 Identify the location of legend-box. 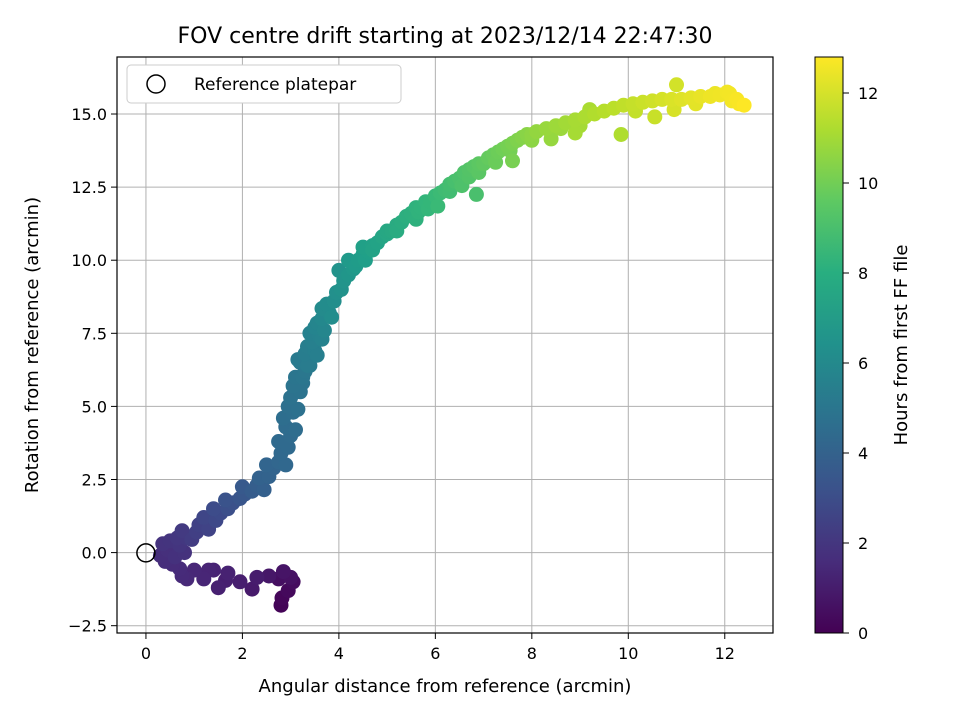
(264, 84).